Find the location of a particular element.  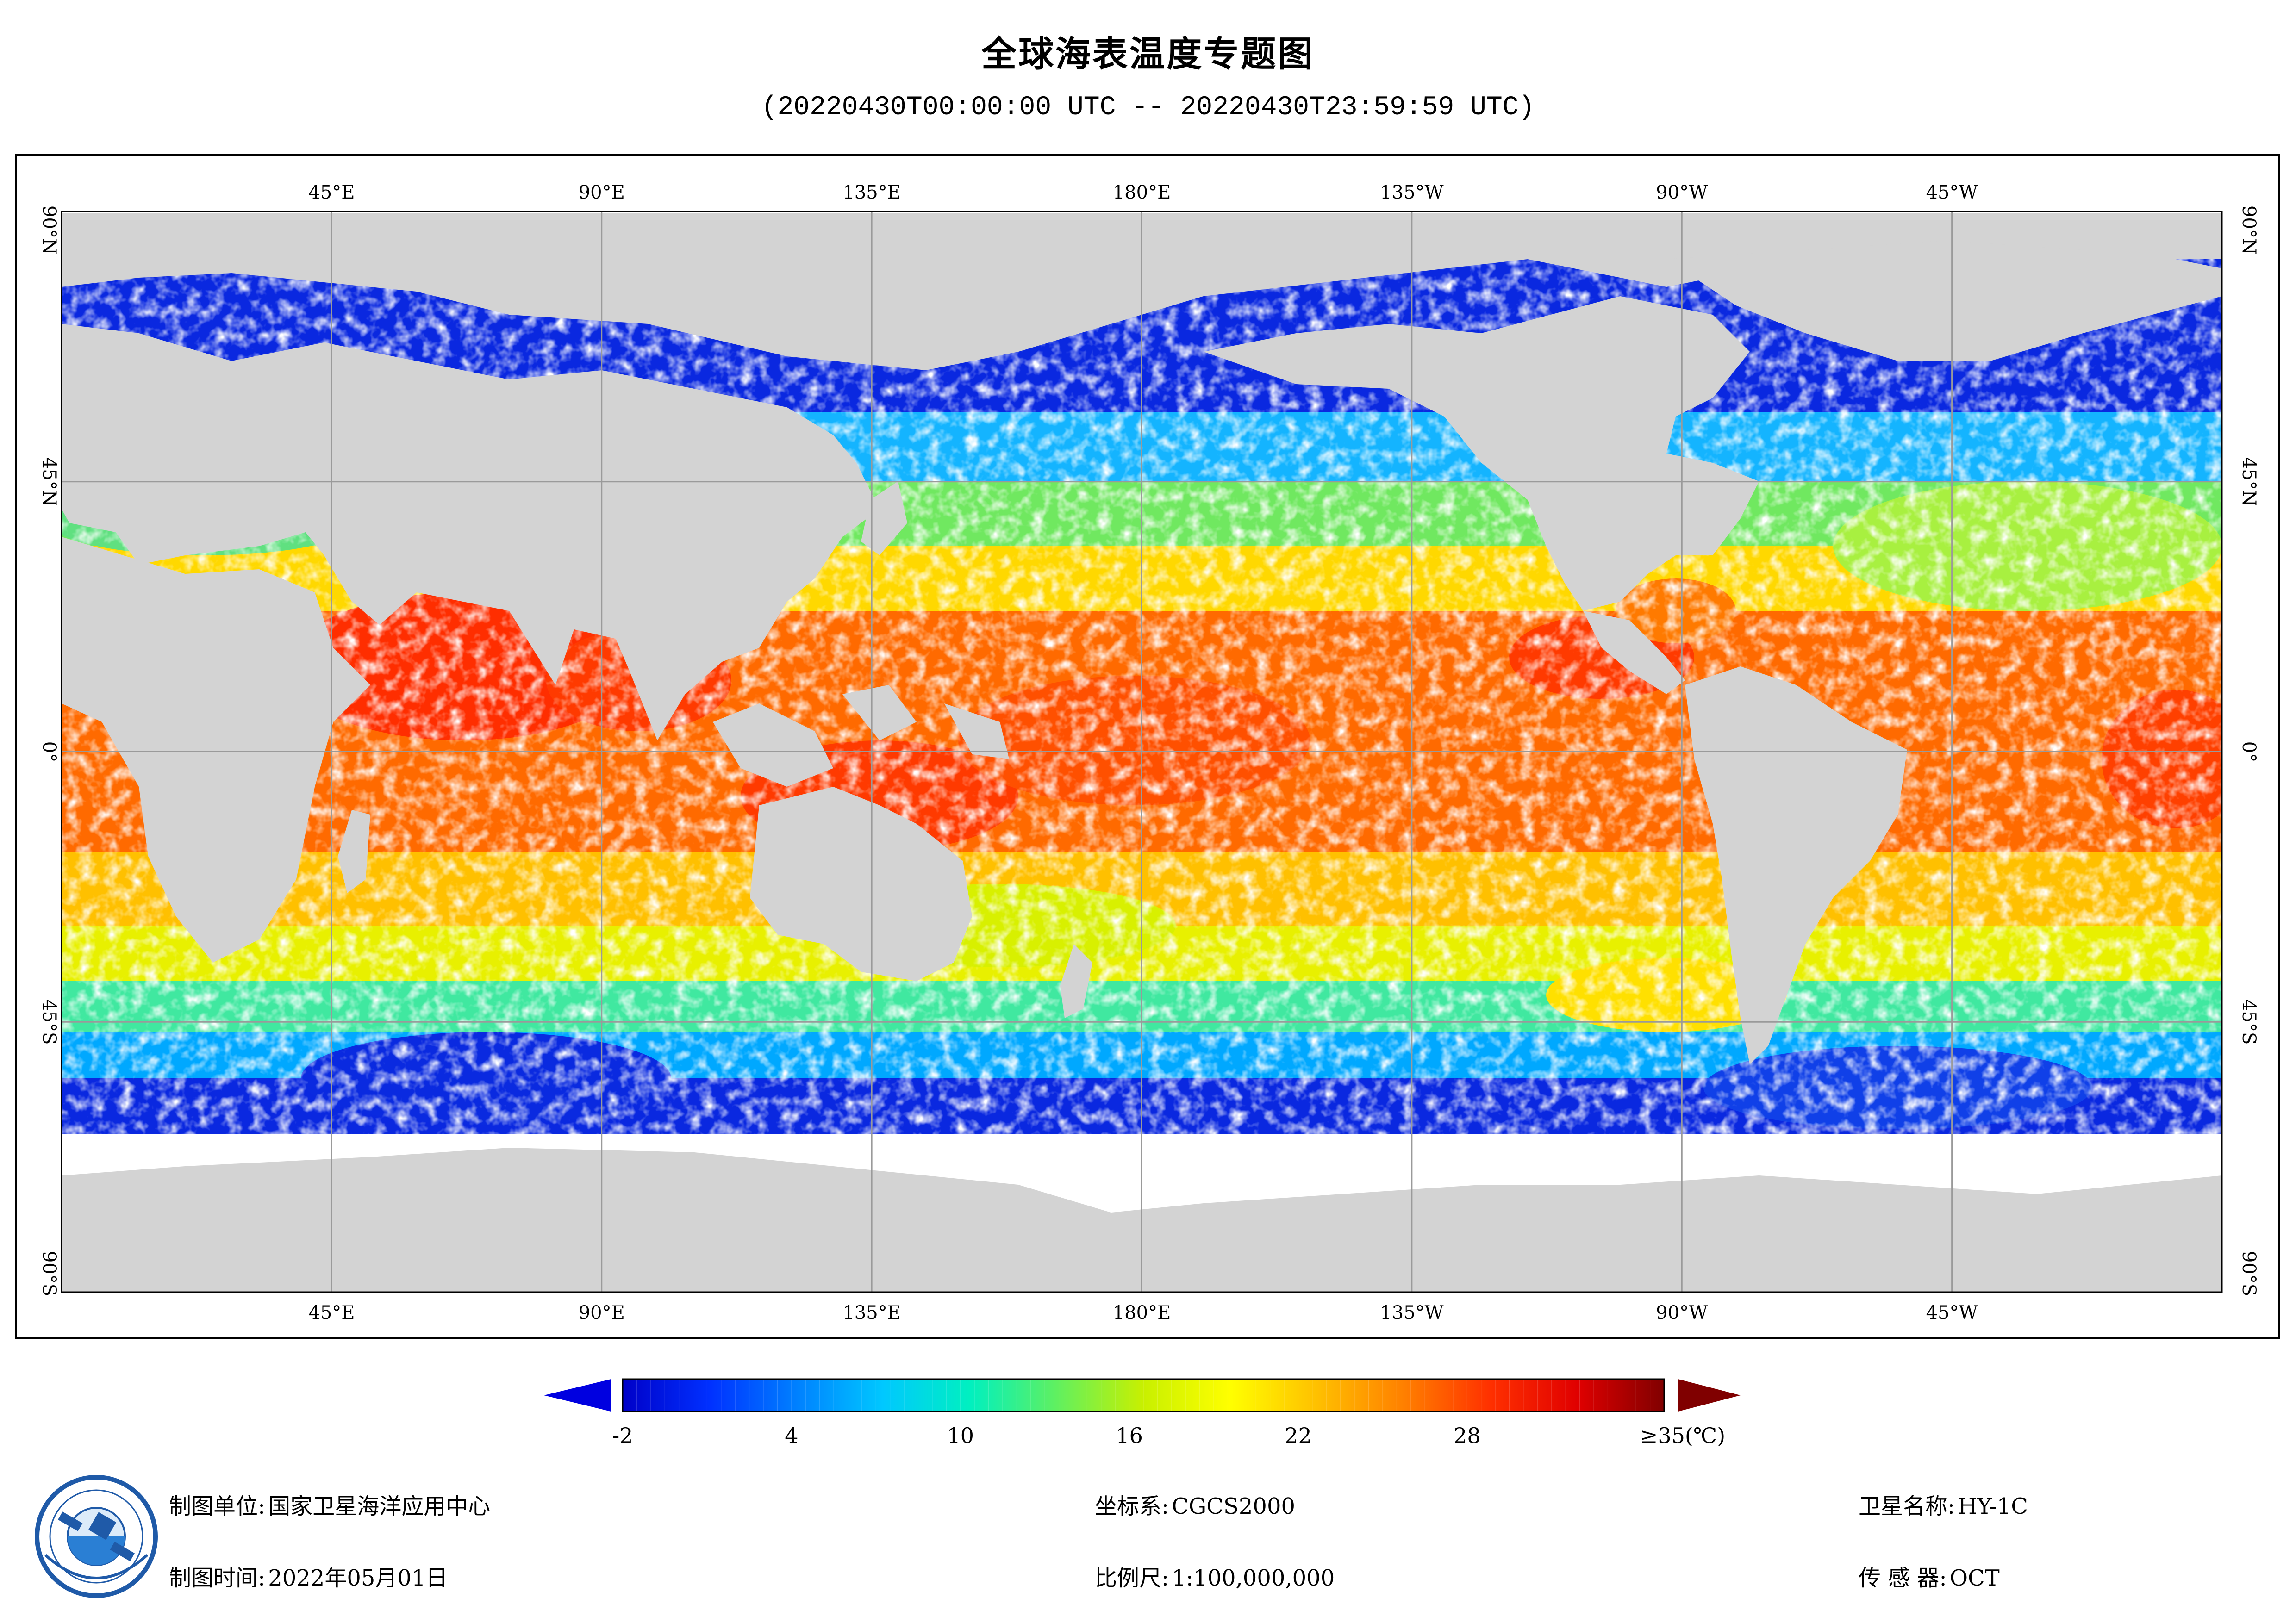

colorbar-label-1: 4 is located at coordinates (791, 1435).